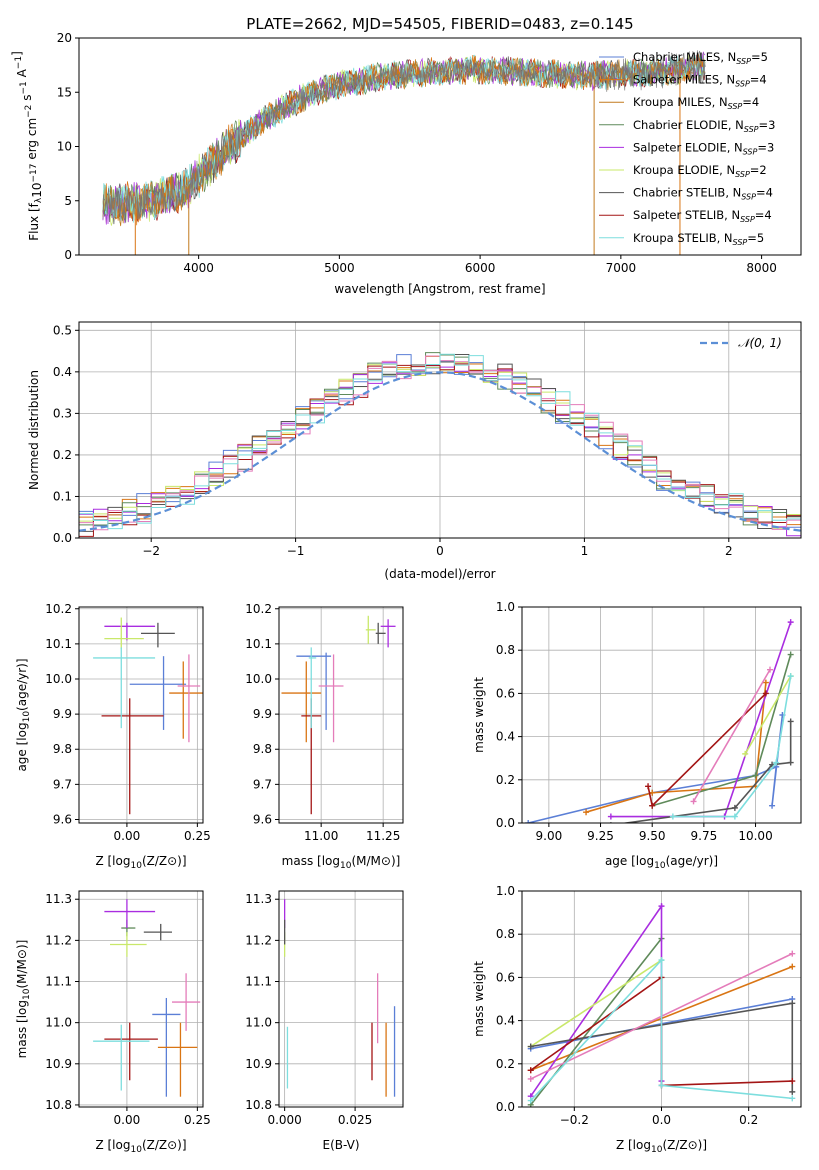  I want to click on legend-text: Salpeter STELIB, N, so click(686, 215).